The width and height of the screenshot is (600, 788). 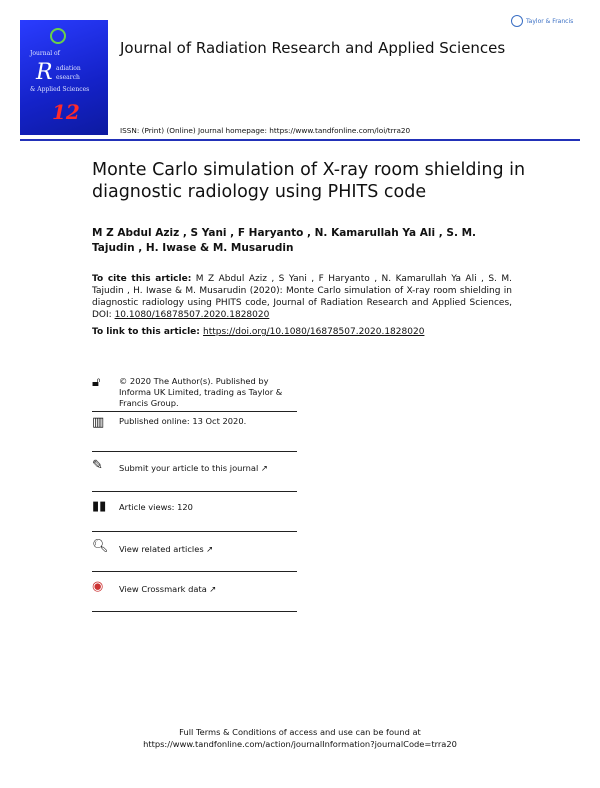 I want to click on bar-chart-icon: ▮▮, so click(x=99, y=506).